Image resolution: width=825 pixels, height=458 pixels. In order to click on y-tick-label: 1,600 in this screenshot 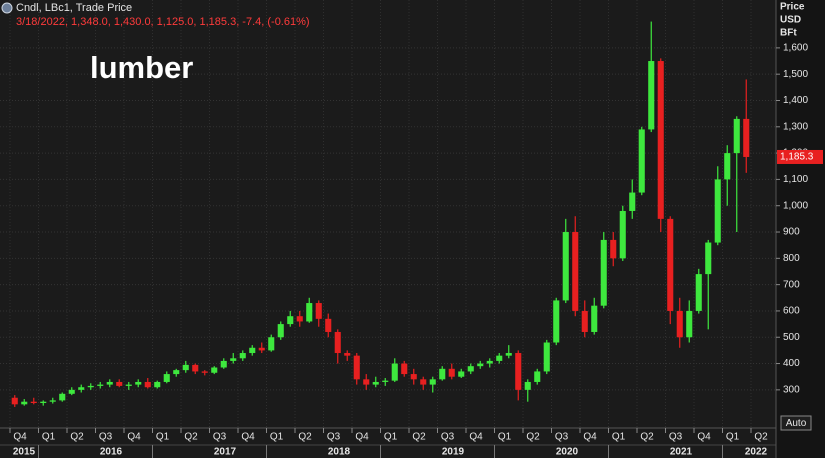, I will do `click(795, 48)`.